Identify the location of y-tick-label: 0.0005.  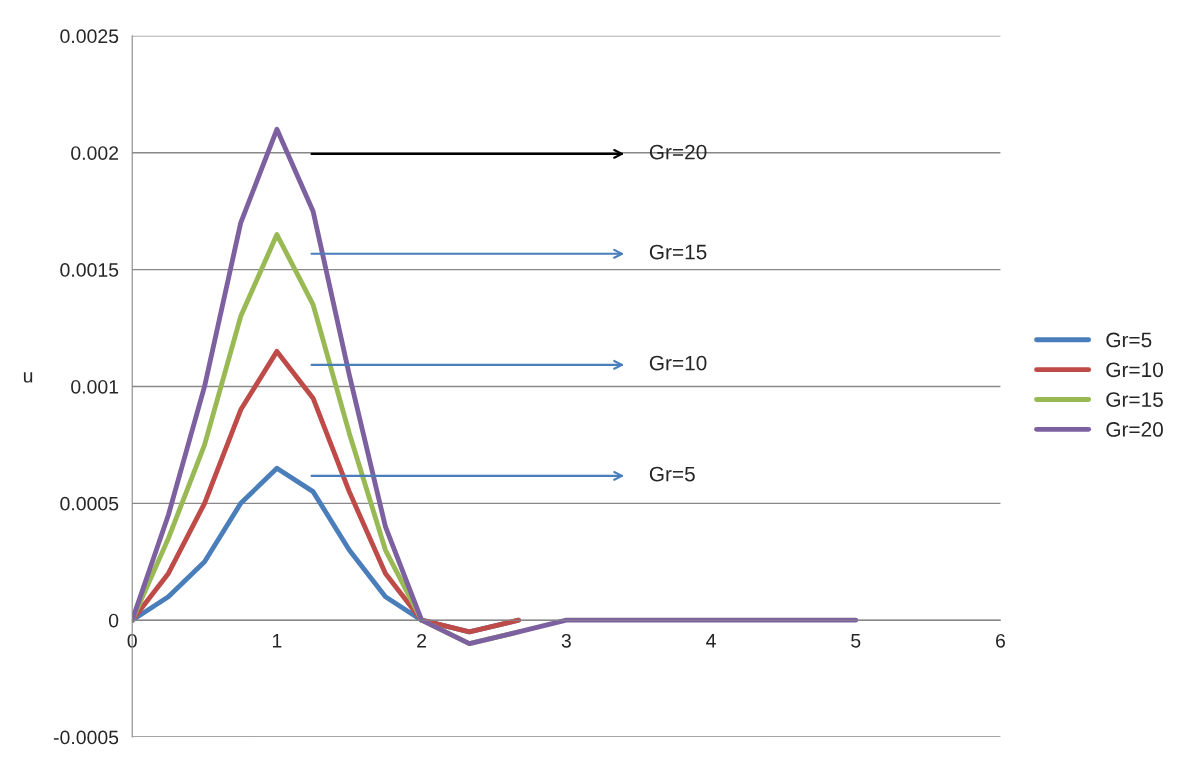
(89, 503).